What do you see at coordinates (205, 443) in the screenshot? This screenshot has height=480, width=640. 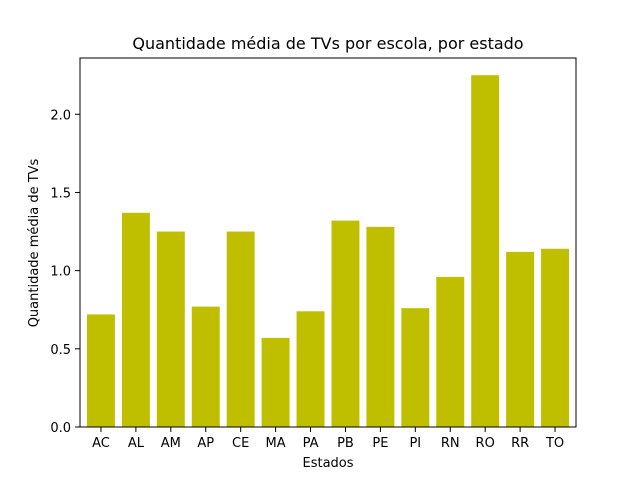 I see `x-tick-label: AP` at bounding box center [205, 443].